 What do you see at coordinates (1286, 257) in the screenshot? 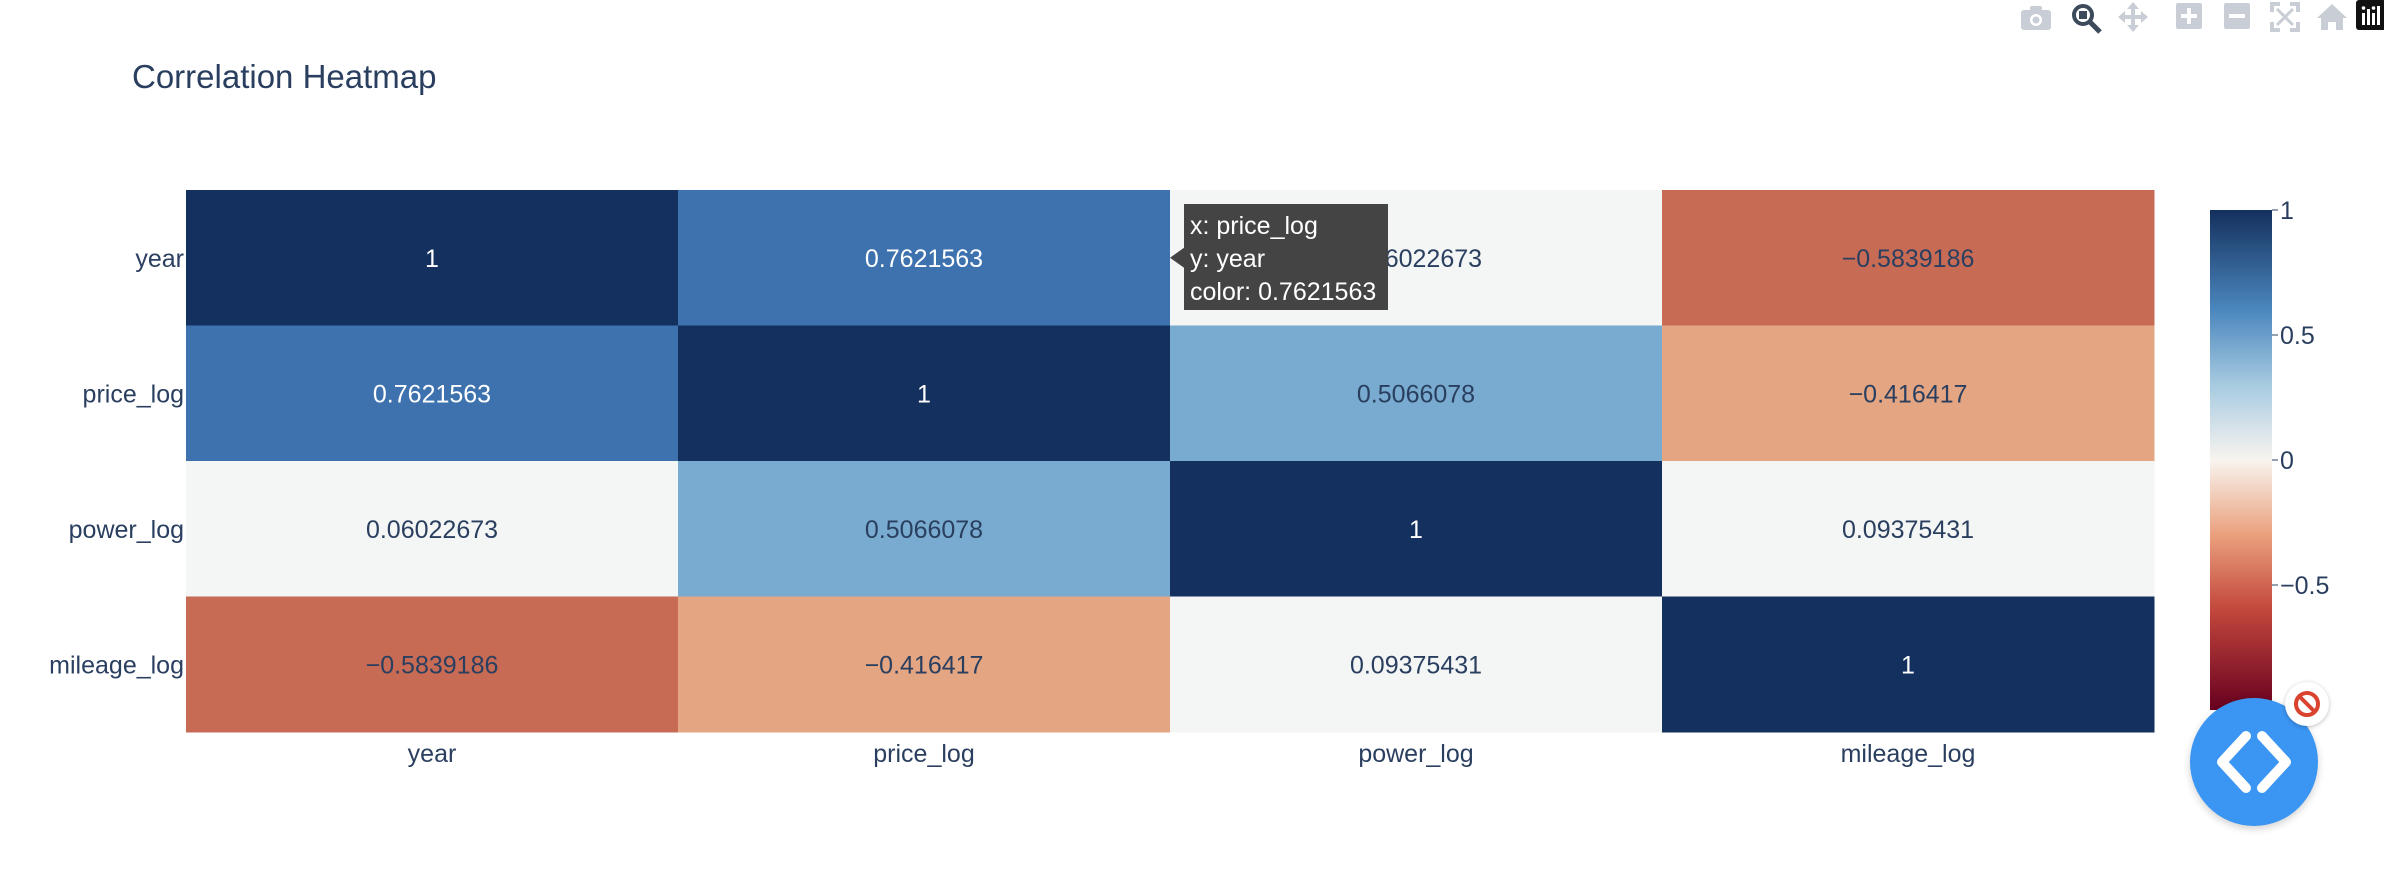
I see `tooltip-box` at bounding box center [1286, 257].